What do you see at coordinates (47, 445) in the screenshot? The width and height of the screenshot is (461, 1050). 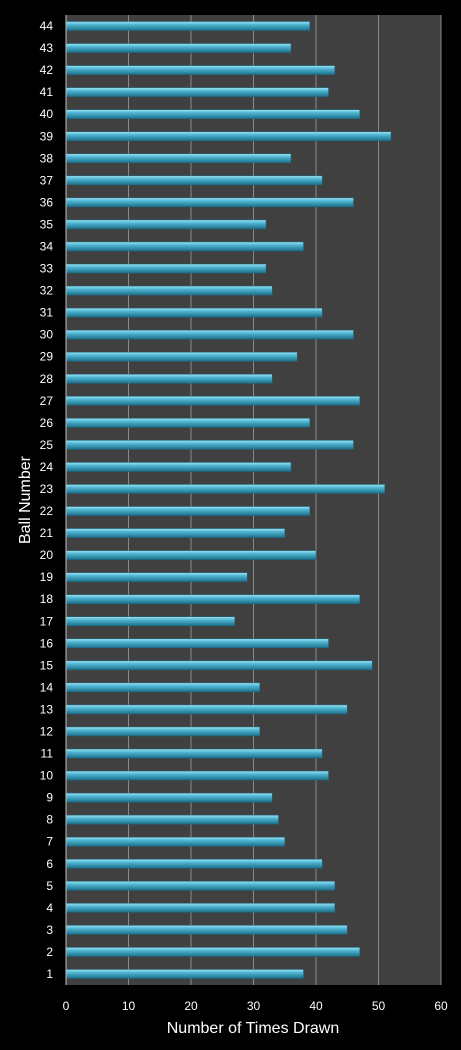 I see `y-tick-label-25: 25` at bounding box center [47, 445].